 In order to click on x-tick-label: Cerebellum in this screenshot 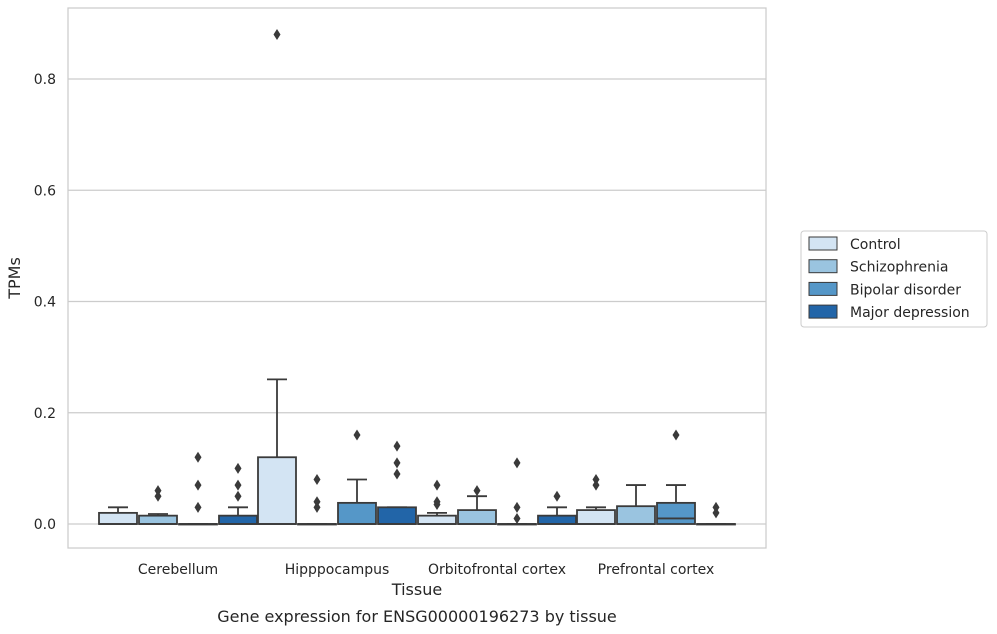, I will do `click(178, 570)`.